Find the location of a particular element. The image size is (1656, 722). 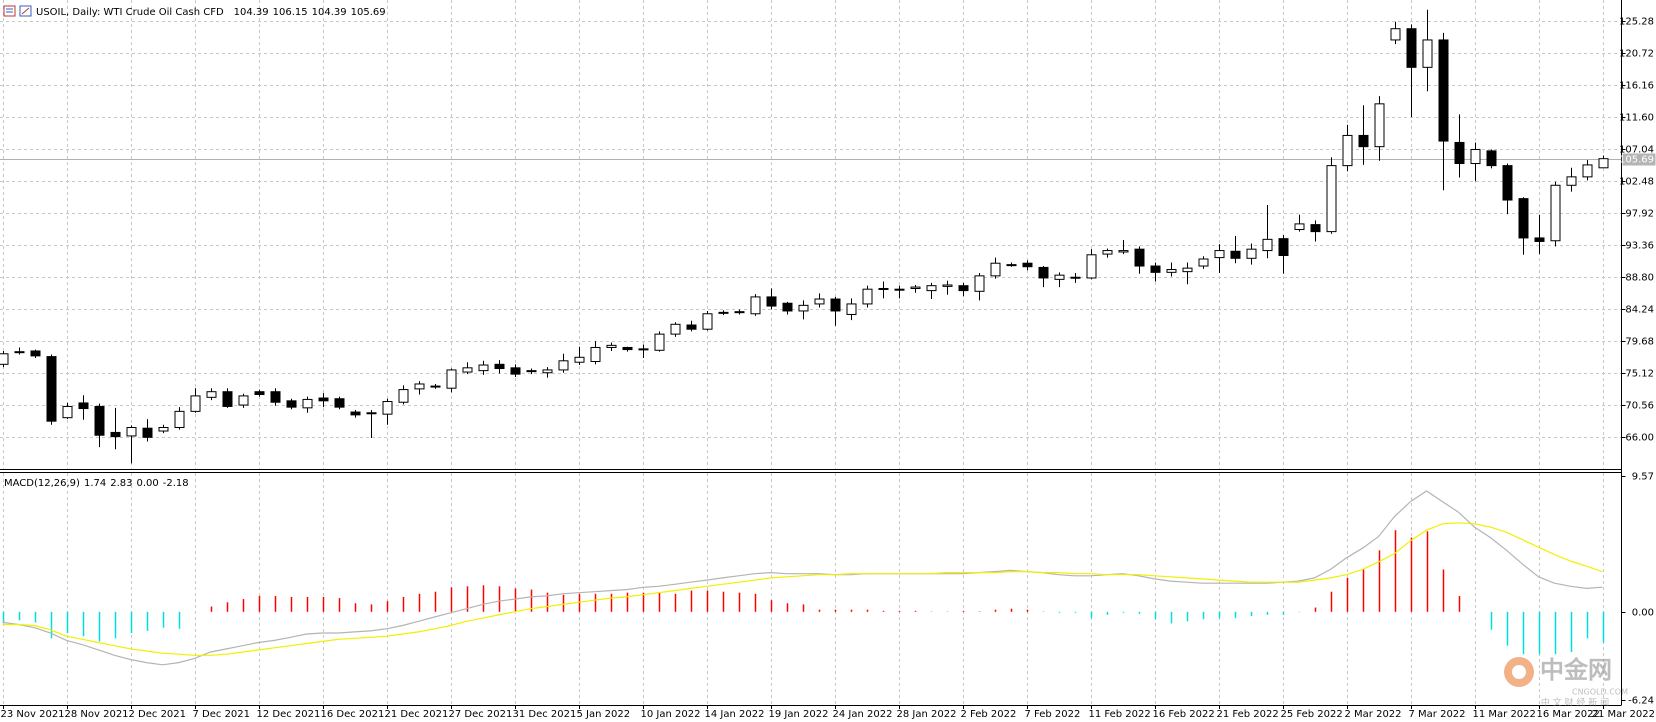

macd-readout: -2.18 is located at coordinates (176, 483).